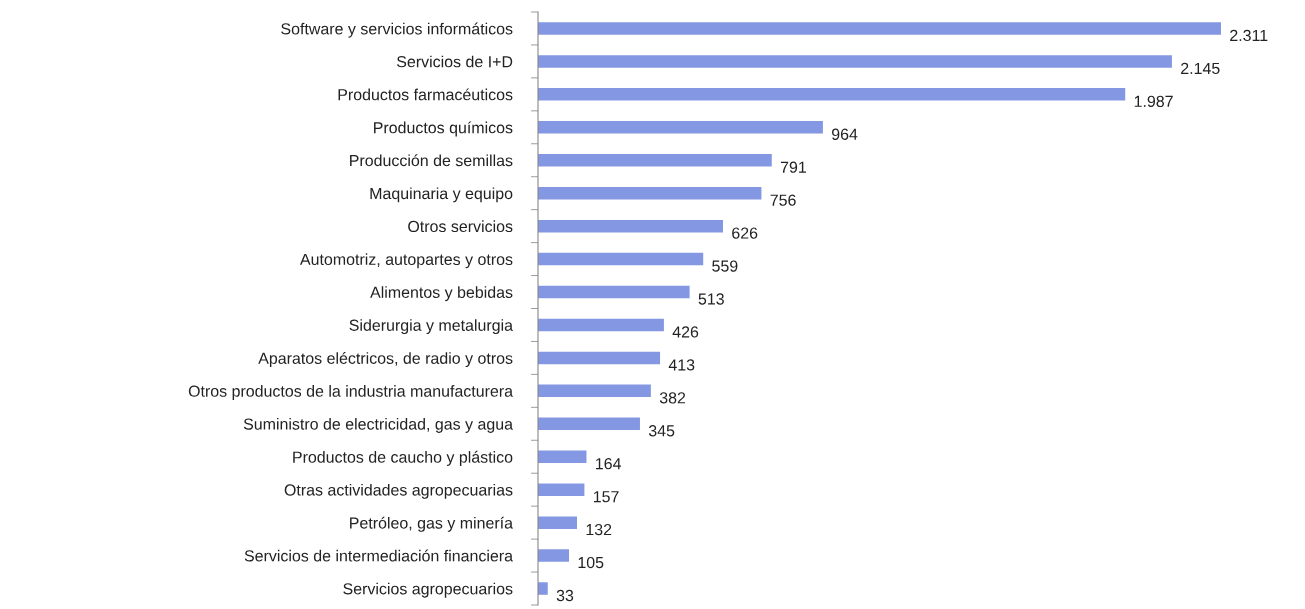 The height and width of the screenshot is (609, 1305). Describe the element at coordinates (661, 431) in the screenshot. I see `data-label: 345` at that location.